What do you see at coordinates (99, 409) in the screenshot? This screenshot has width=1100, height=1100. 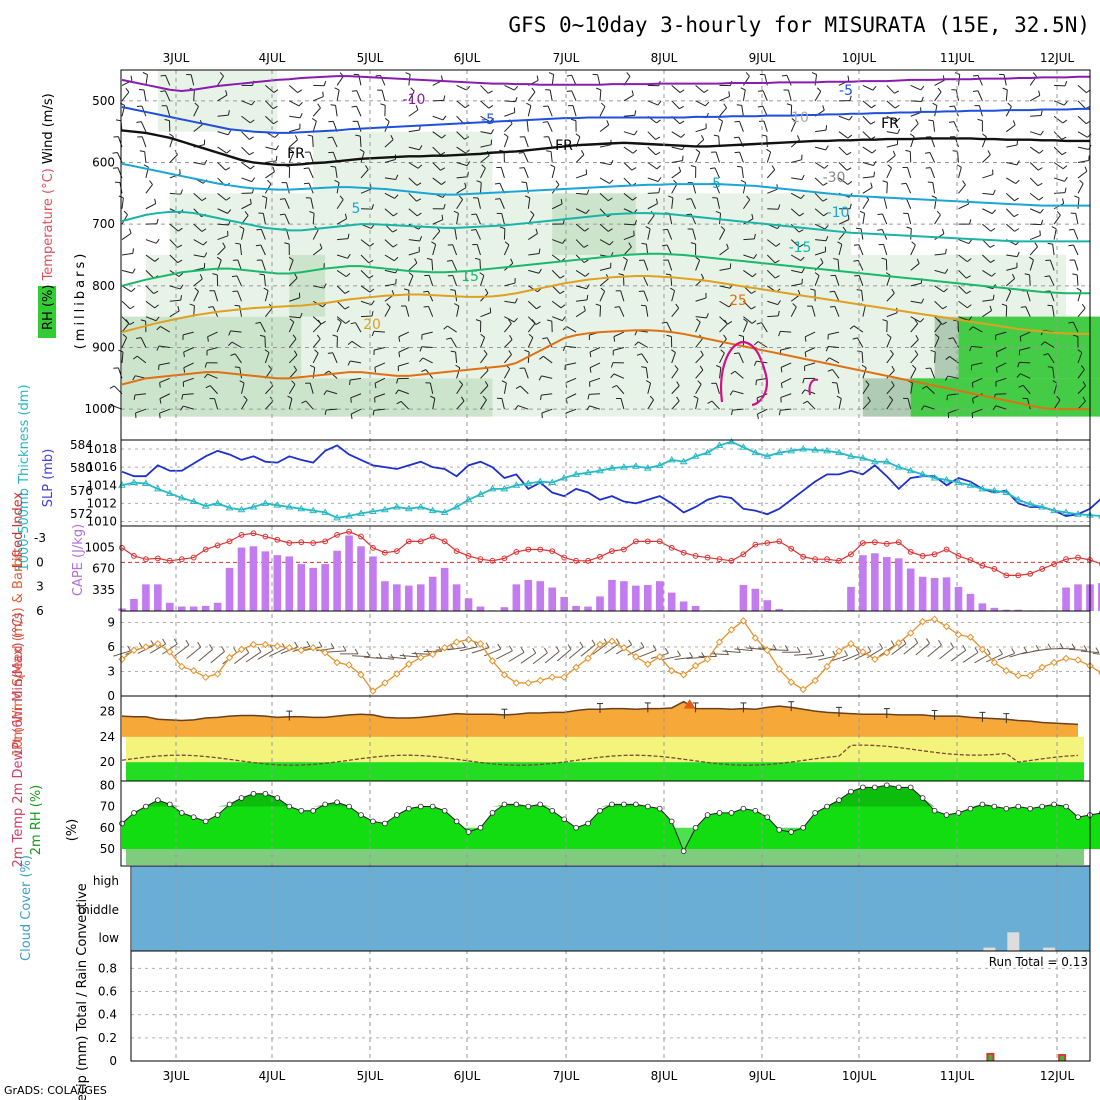 I see `pressure-tick-1000: 1000` at bounding box center [99, 409].